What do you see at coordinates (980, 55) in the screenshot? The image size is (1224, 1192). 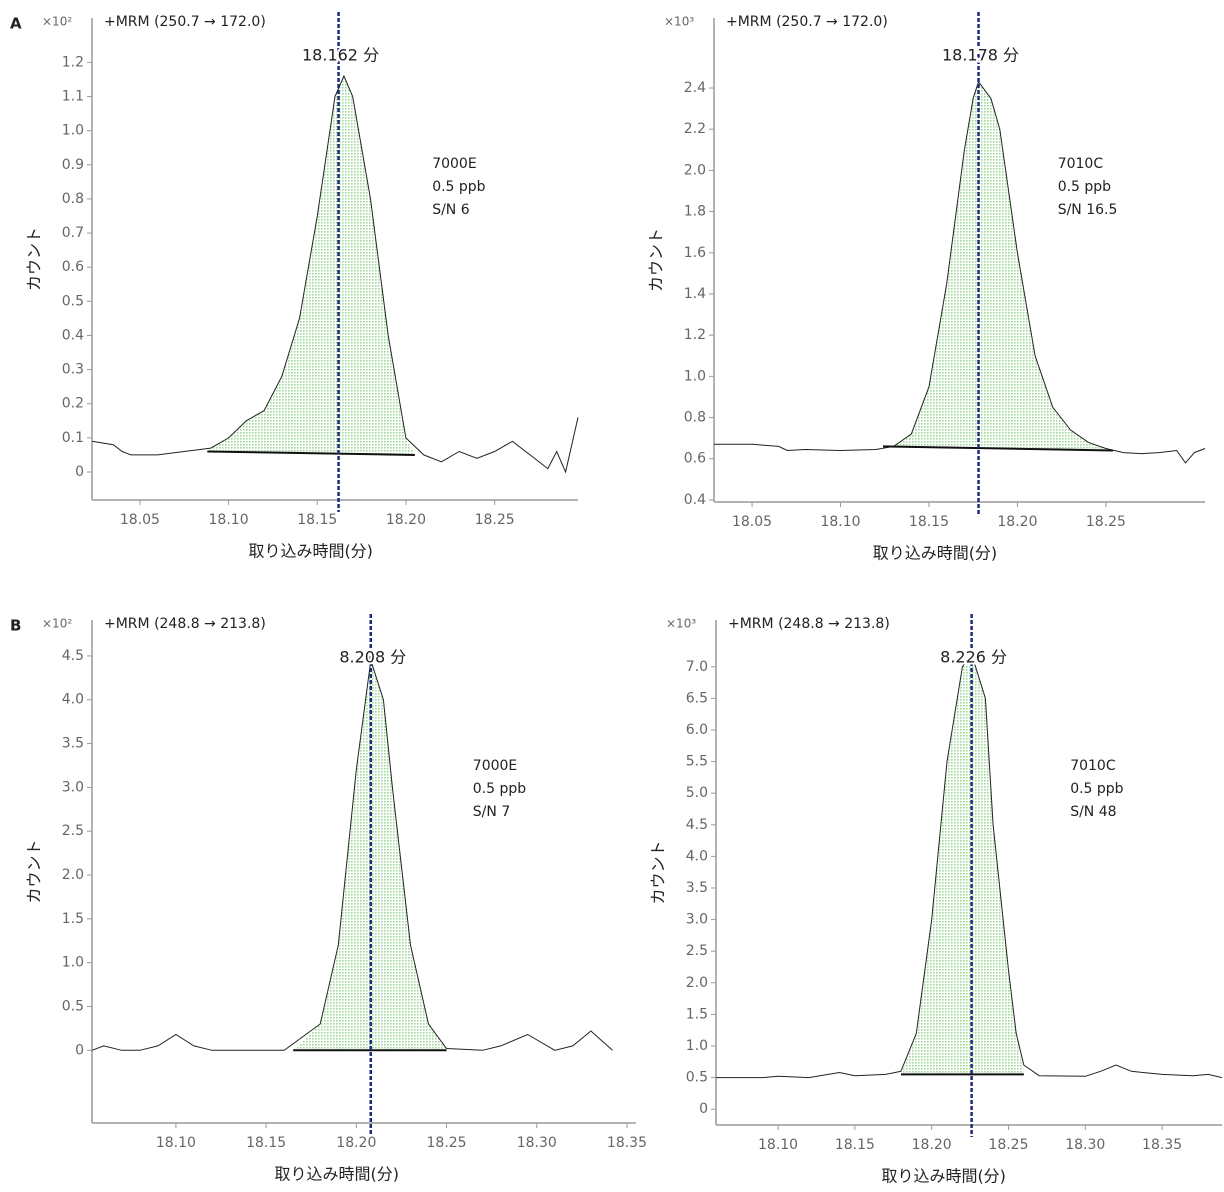 I see `peak-label: 18.178 分` at bounding box center [980, 55].